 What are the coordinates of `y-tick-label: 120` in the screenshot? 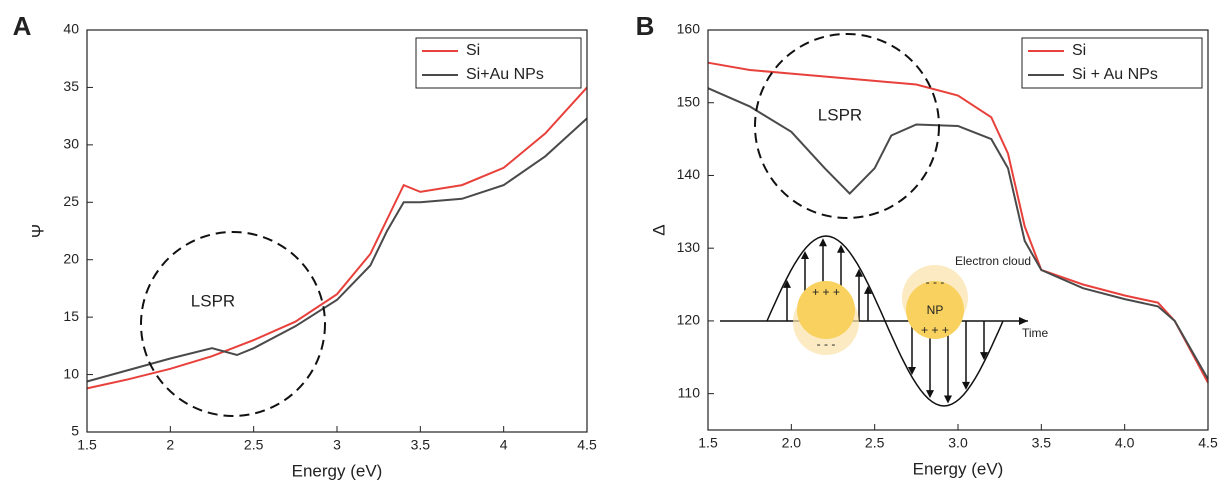 It's located at (689, 320).